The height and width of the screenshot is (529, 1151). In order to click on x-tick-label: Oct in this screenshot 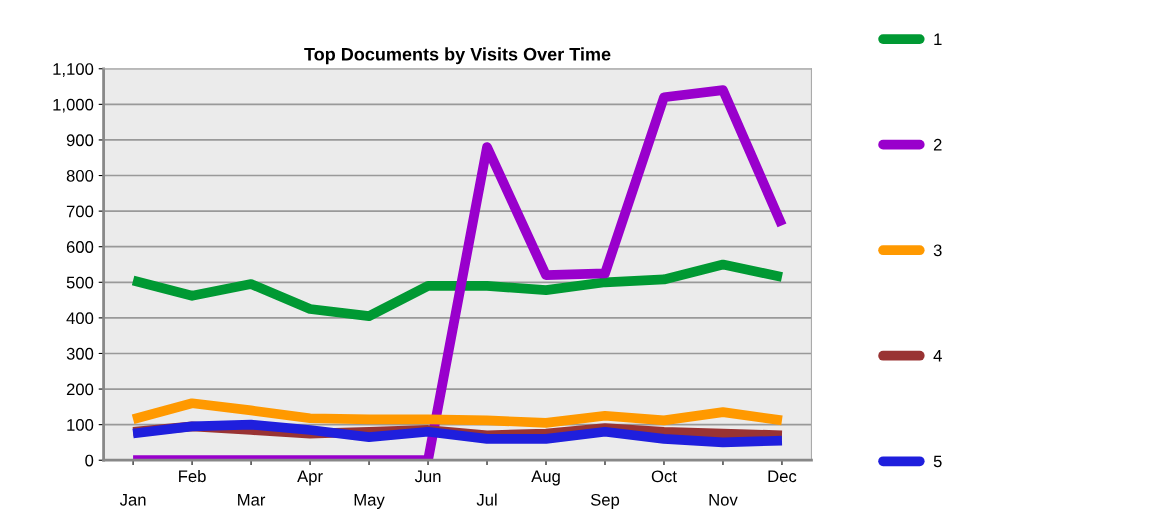, I will do `click(664, 476)`.